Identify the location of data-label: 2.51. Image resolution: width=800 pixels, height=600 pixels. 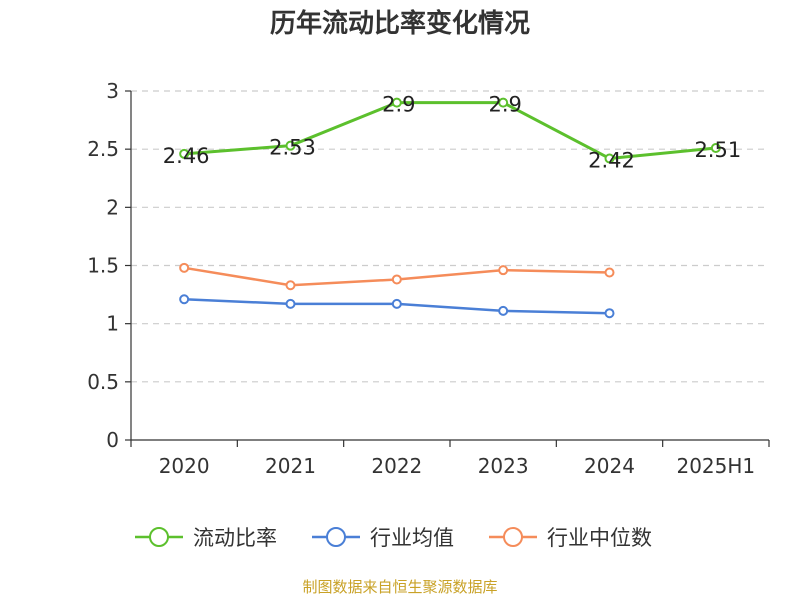
(717, 150).